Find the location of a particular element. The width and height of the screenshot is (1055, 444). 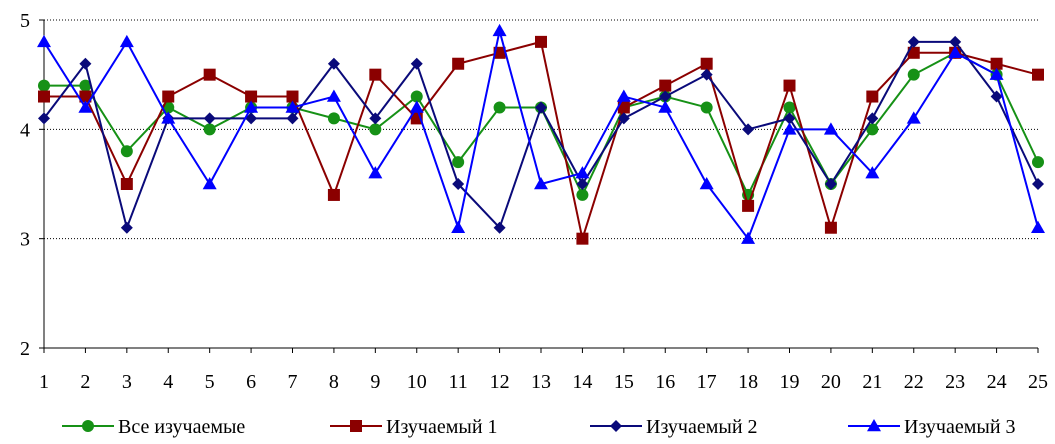

x-tick-label: 13 is located at coordinates (541, 382).